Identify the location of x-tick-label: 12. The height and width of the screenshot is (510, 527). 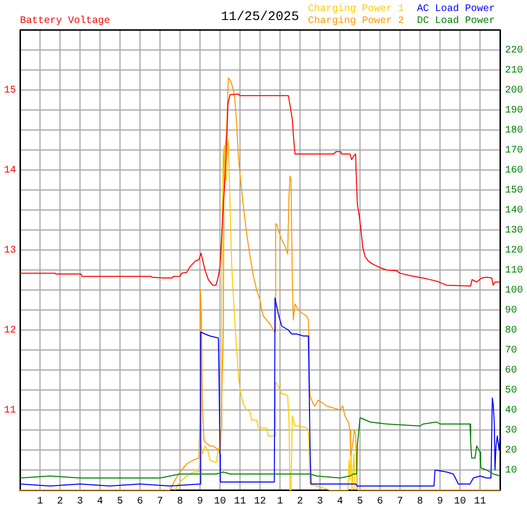
(260, 502).